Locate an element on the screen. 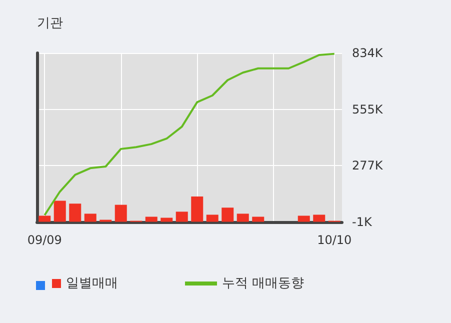 This screenshot has width=451, height=323. y-tick-label: -1K is located at coordinates (362, 222).